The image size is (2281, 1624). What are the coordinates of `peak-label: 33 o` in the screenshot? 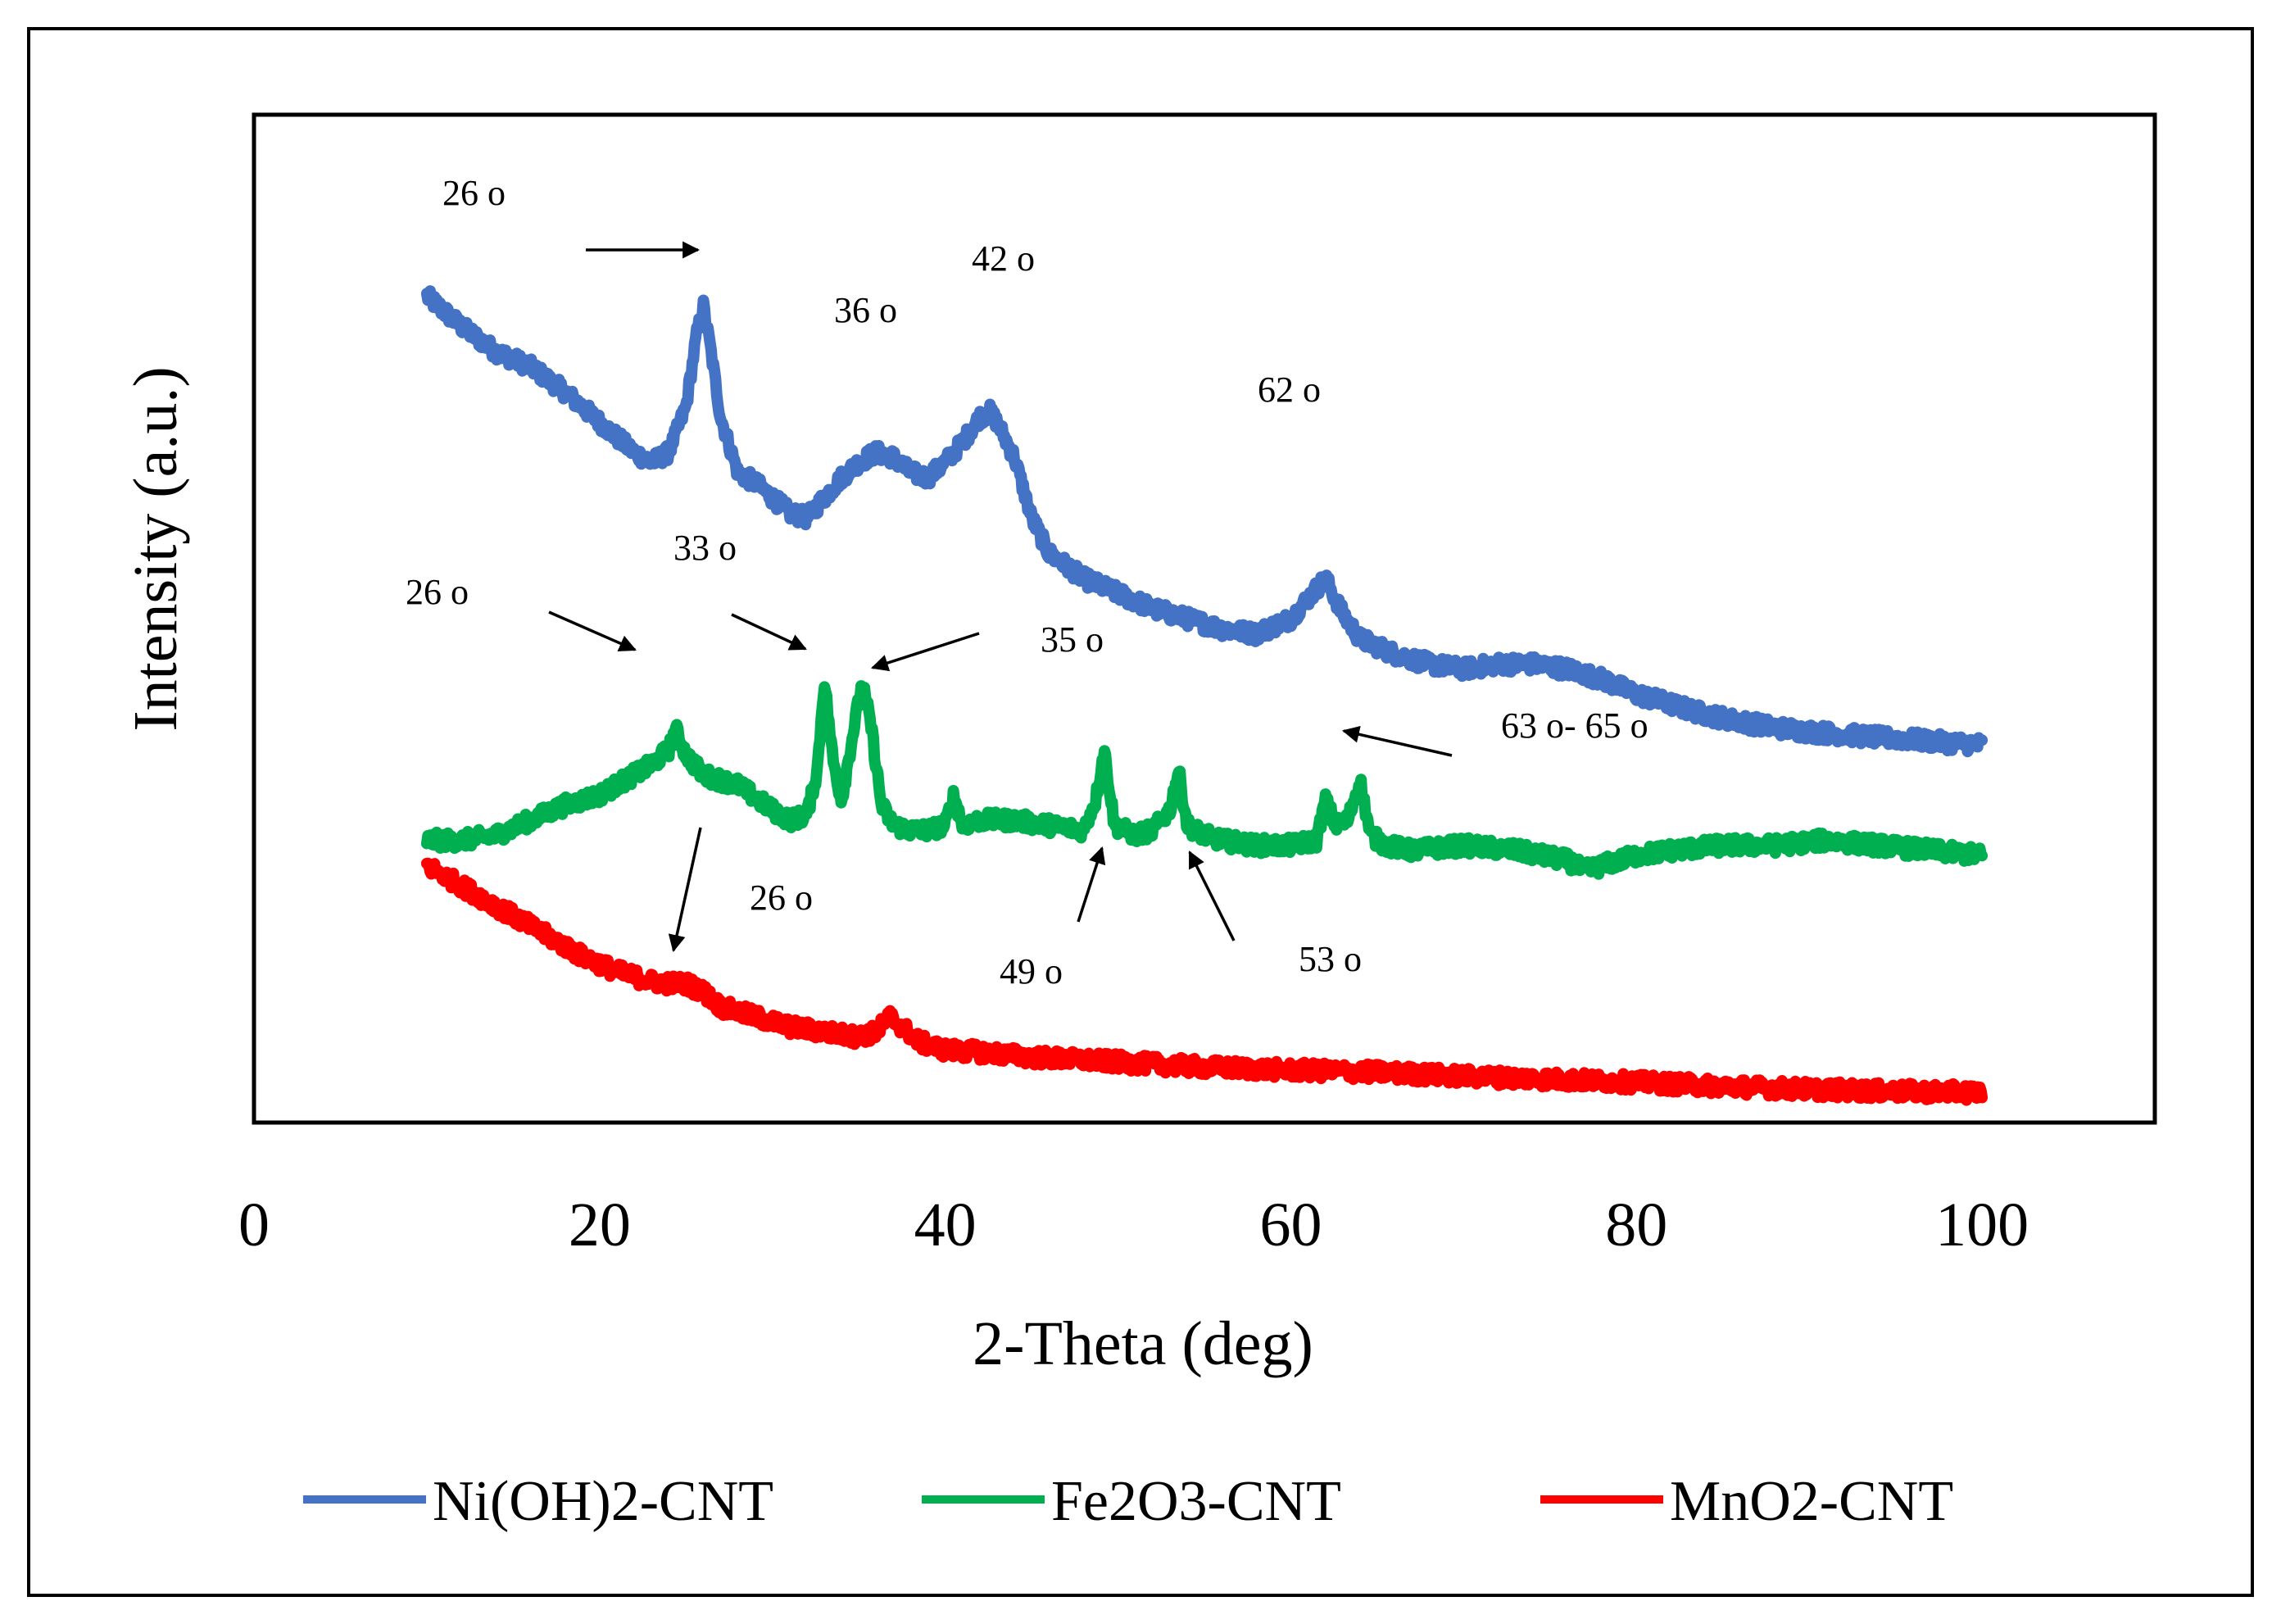 It's located at (705, 548).